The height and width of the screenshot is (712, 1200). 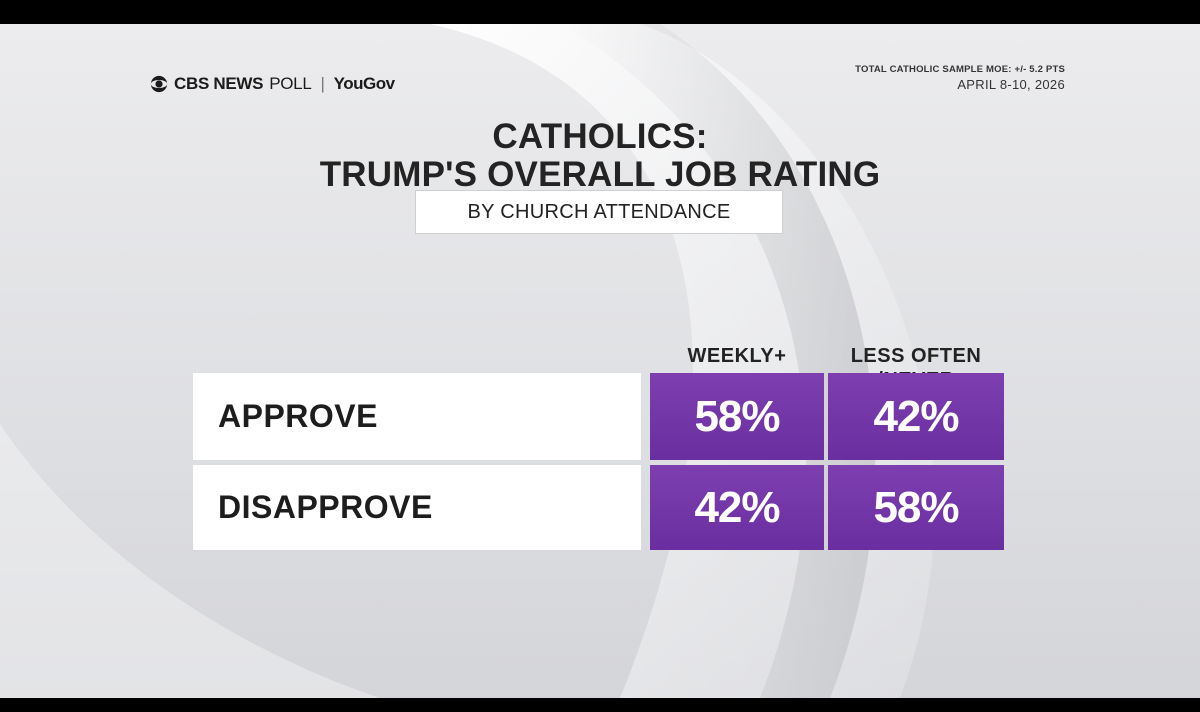 I want to click on cell-approve-less-often: 42%, so click(x=916, y=416).